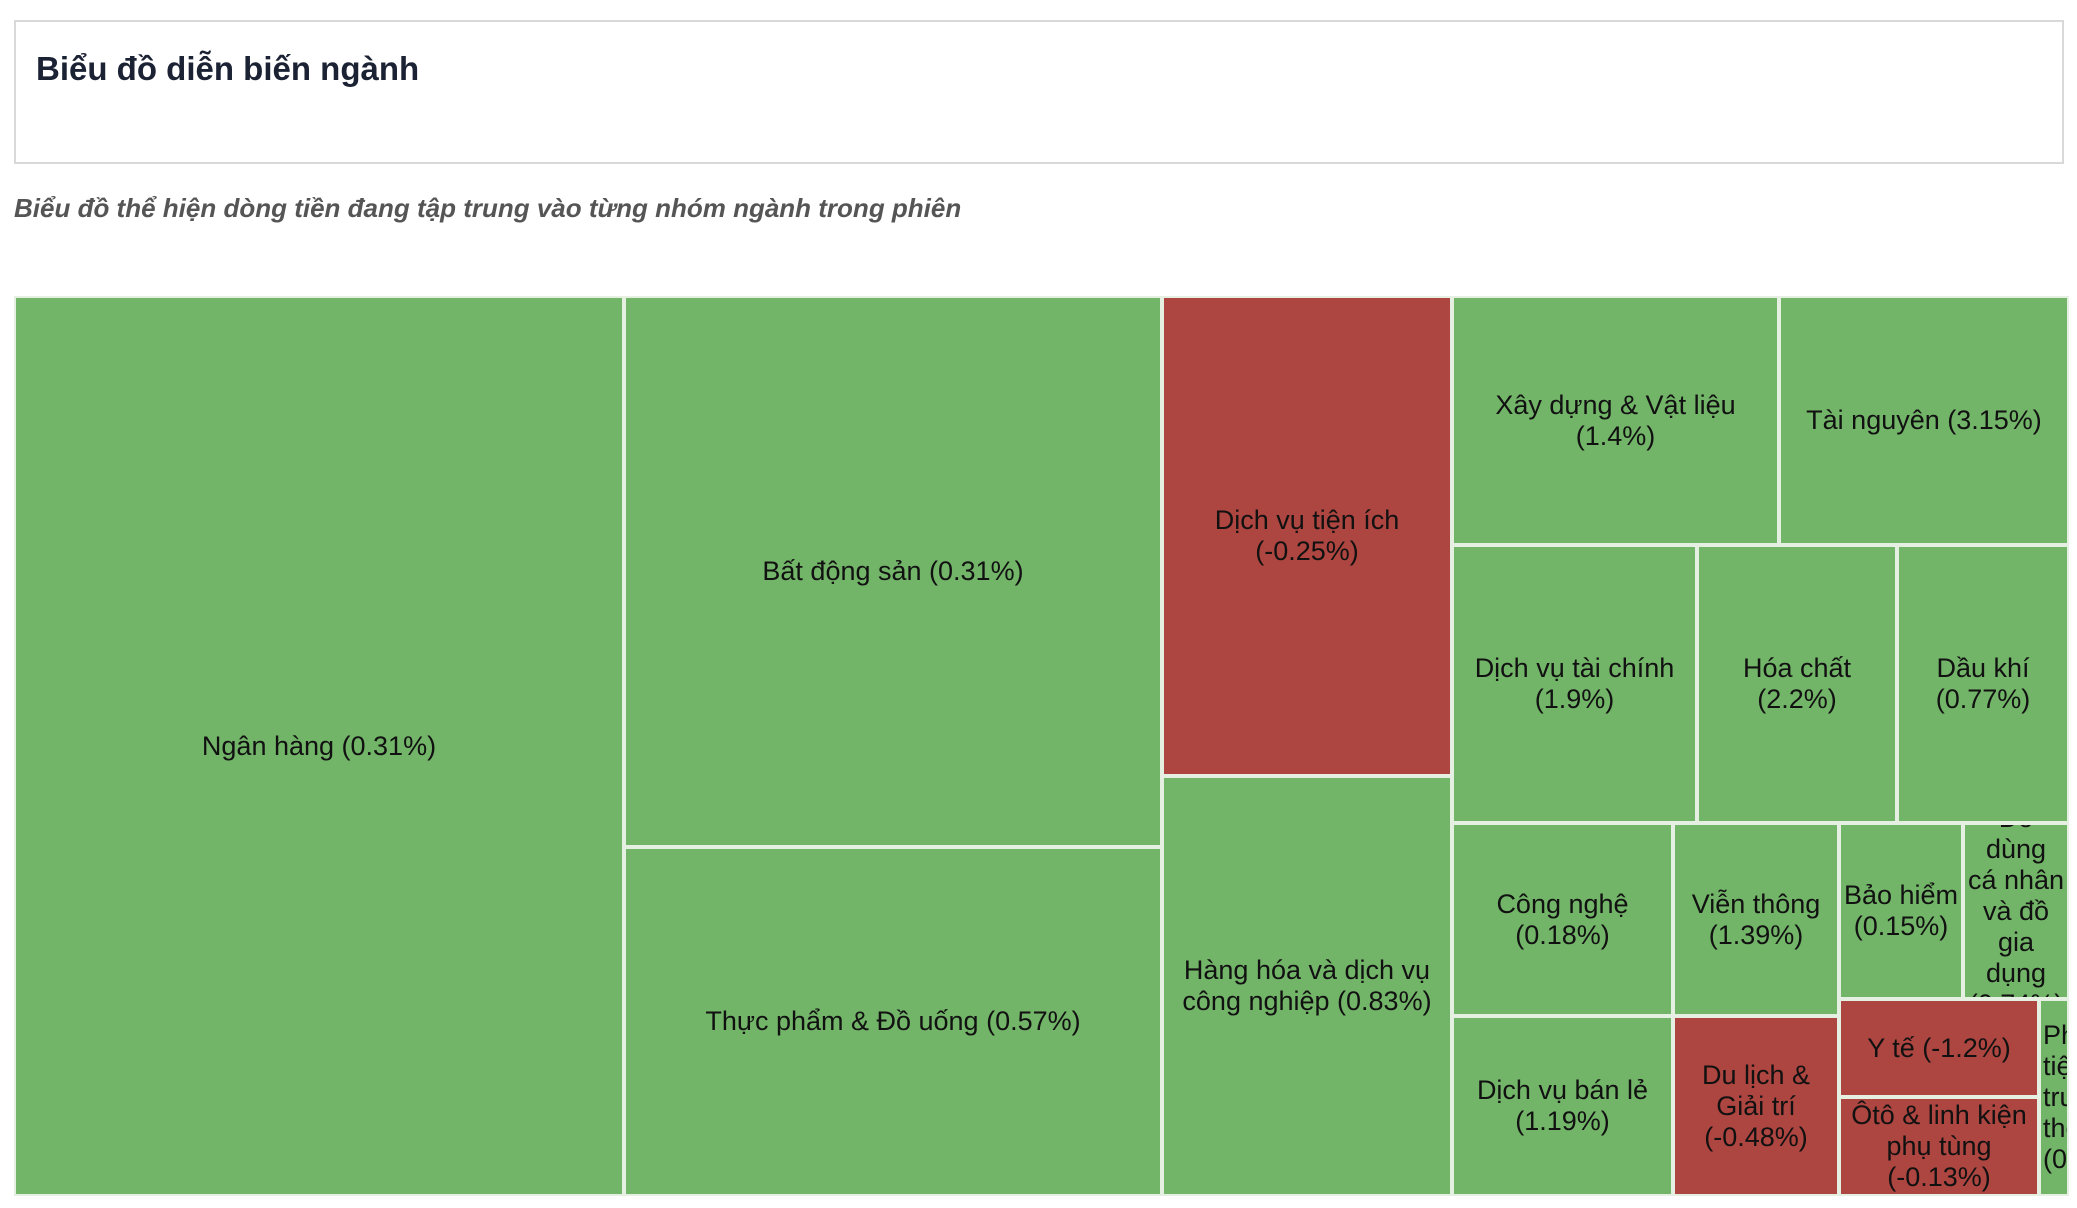  I want to click on treemap-tile-label: Du lịch & Giải trí (-0.48%), so click(1756, 1105).